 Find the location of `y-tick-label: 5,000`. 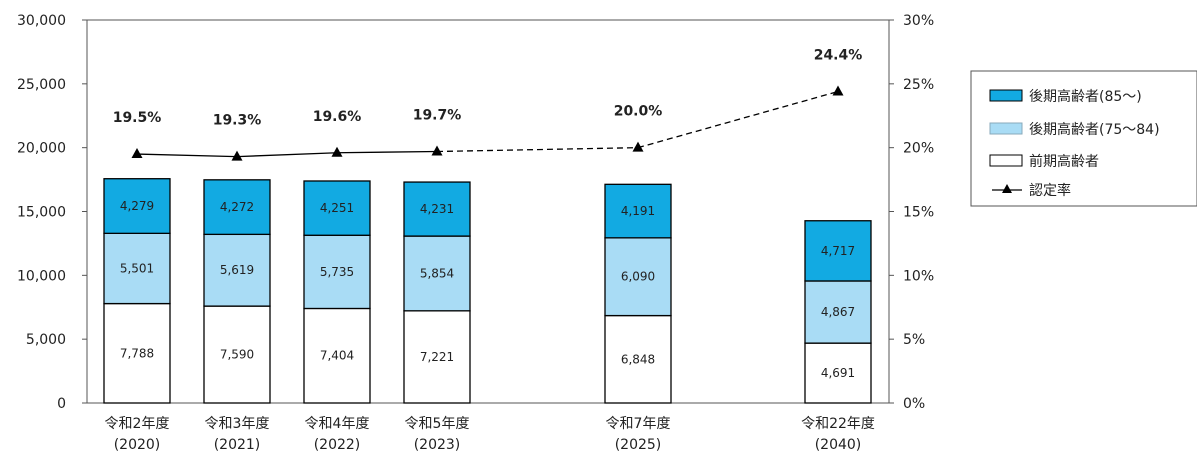

y-tick-label: 5,000 is located at coordinates (46, 340).